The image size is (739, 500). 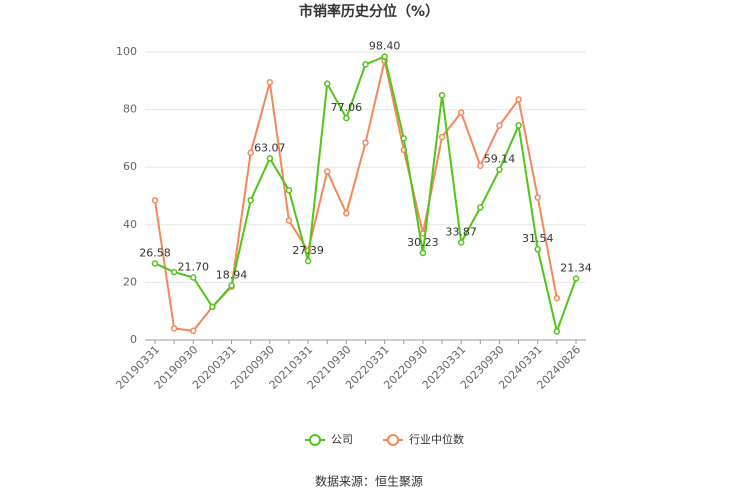 I want to click on data-label: 21.34, so click(x=576, y=268).